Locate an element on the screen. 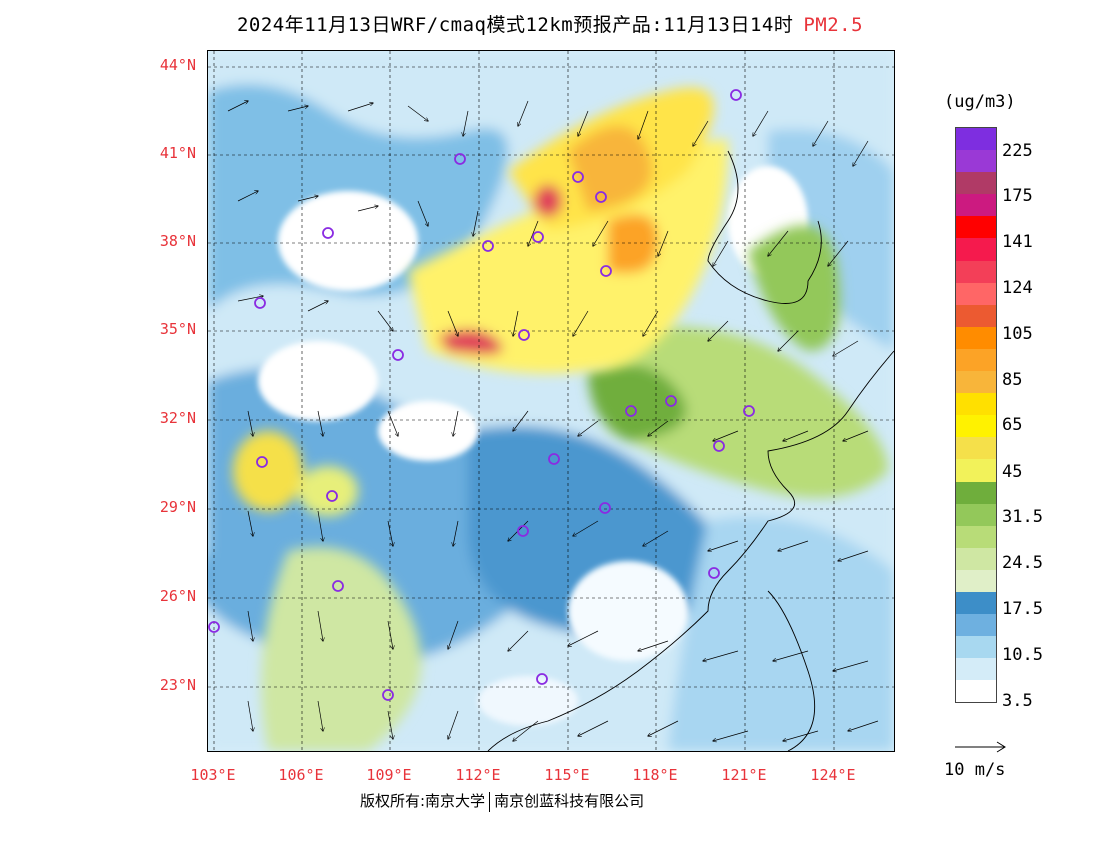 This screenshot has width=1100, height=850. copyright-text: 版权所有:南京大学 is located at coordinates (423, 801).